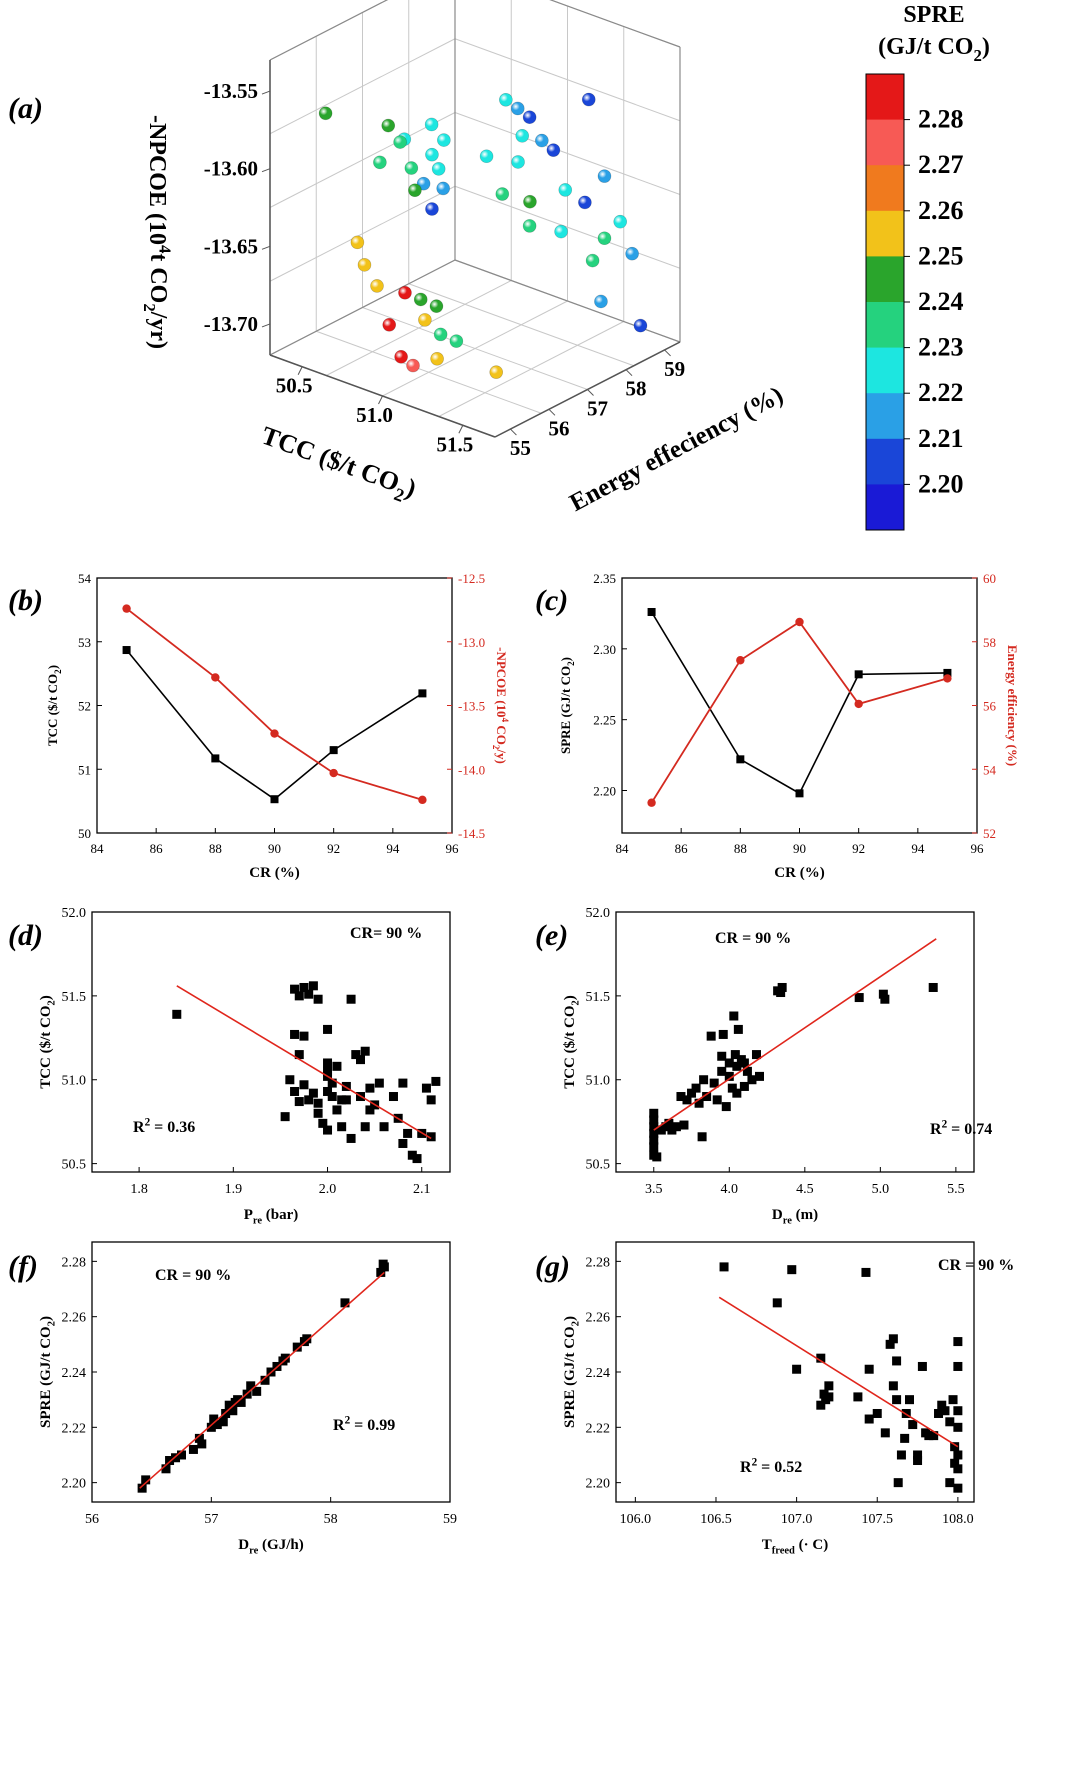  Describe the element at coordinates (799, 873) in the screenshot. I see `x-axis-title: CR (%)` at that location.